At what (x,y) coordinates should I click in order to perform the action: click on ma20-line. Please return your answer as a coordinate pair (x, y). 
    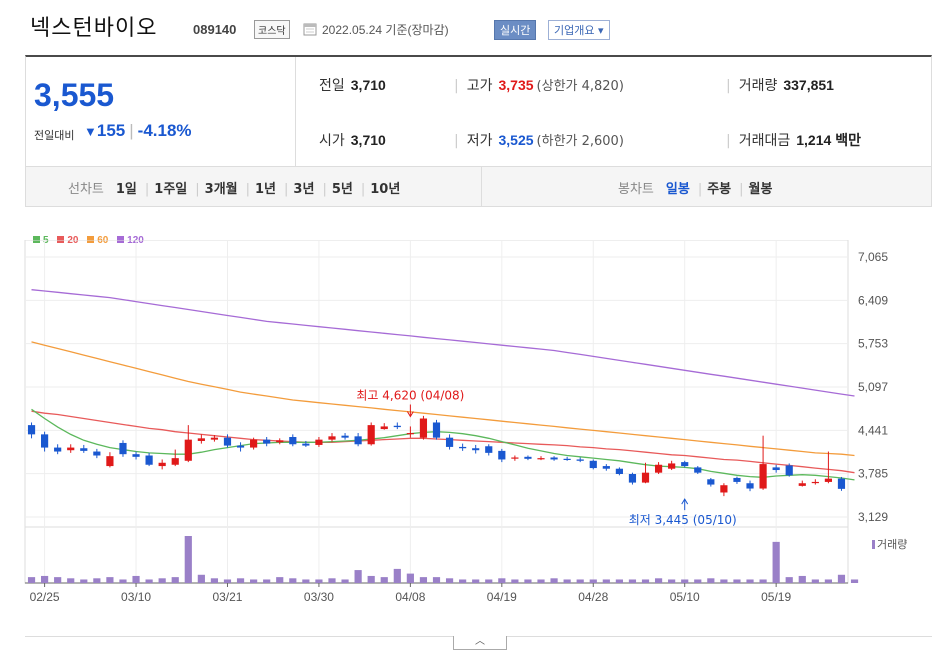
    Looking at the image, I should click on (443, 442).